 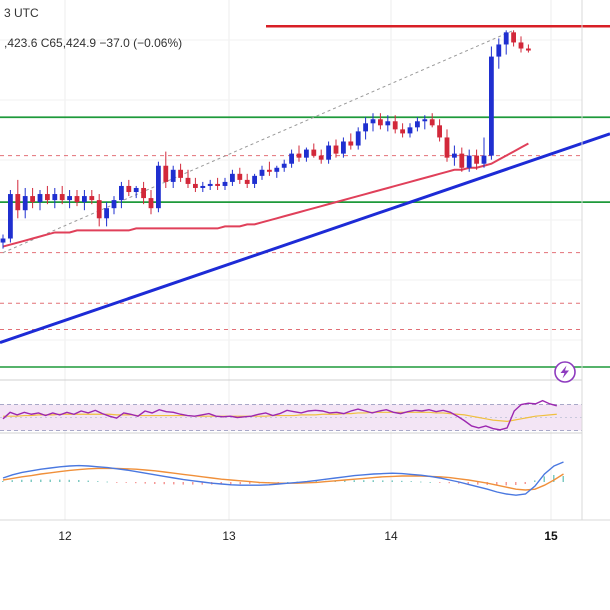 I want to click on rsi-panel, so click(x=291, y=415).